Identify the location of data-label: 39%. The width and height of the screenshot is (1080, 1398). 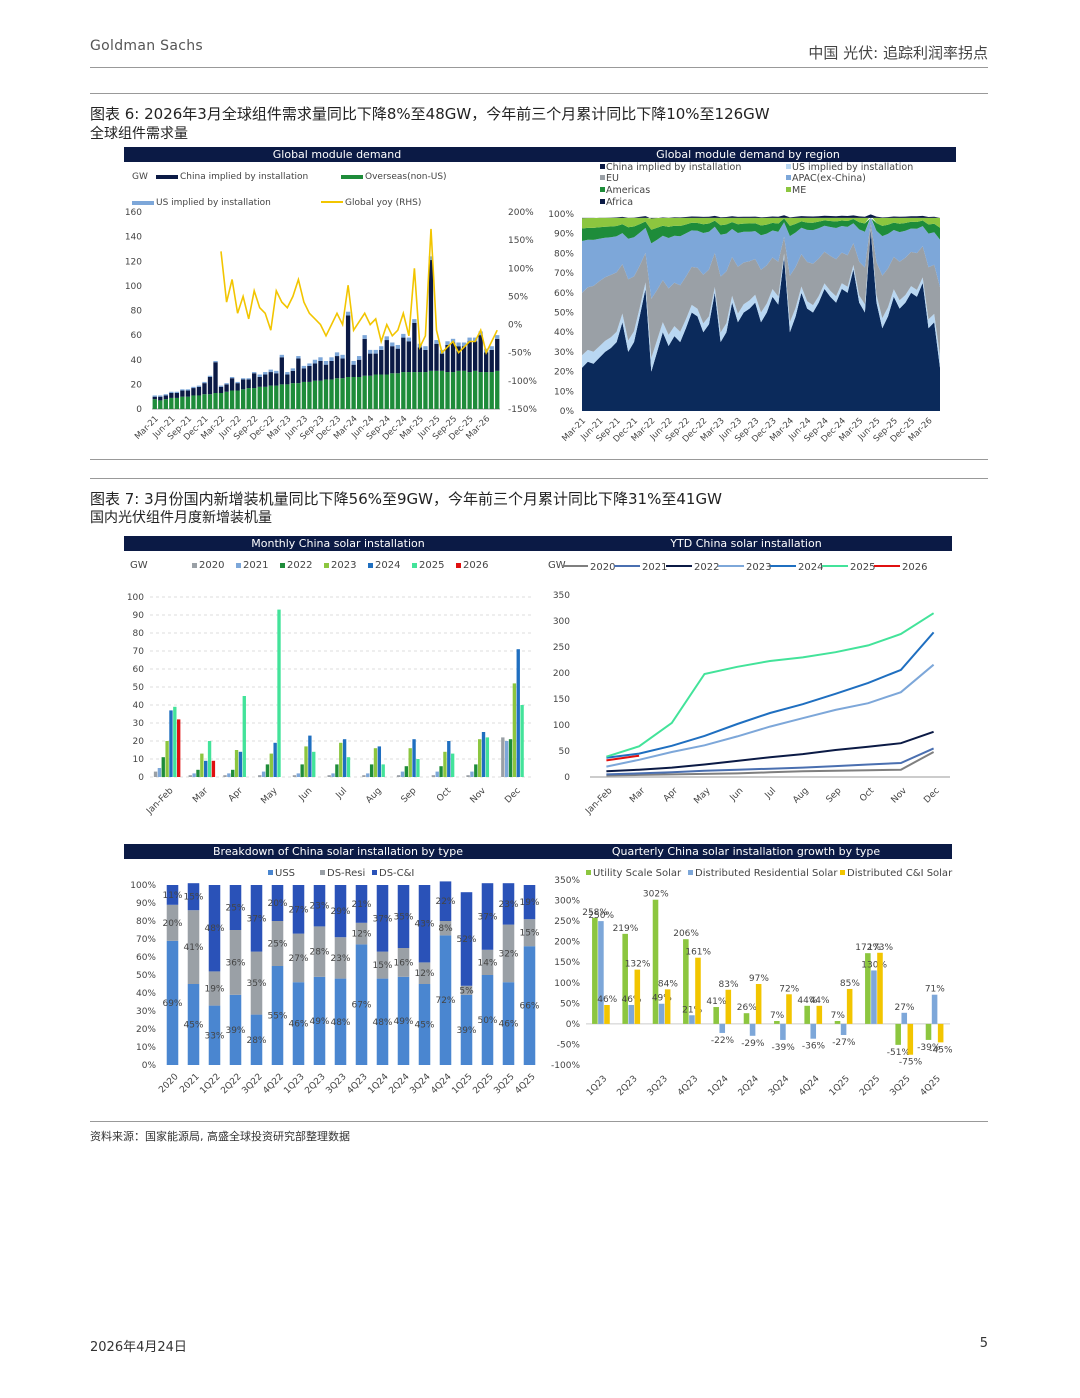
(466, 1031).